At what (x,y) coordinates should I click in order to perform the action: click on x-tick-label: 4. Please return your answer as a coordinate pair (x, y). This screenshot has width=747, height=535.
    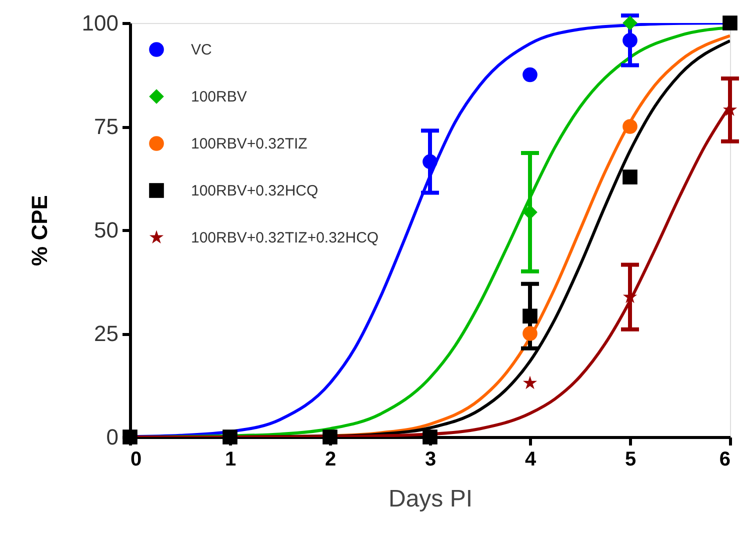
    Looking at the image, I should click on (530, 459).